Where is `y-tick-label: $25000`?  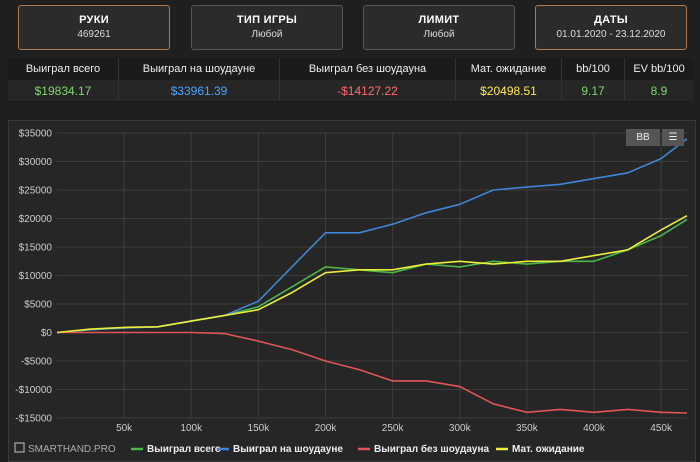
y-tick-label: $25000 is located at coordinates (36, 191).